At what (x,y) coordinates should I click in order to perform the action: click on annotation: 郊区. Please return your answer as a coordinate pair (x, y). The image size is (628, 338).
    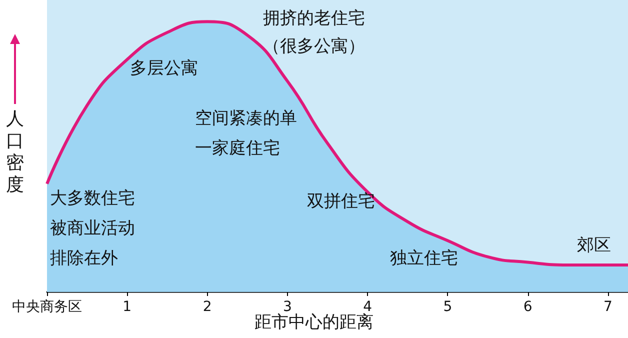
    Looking at the image, I should click on (594, 246).